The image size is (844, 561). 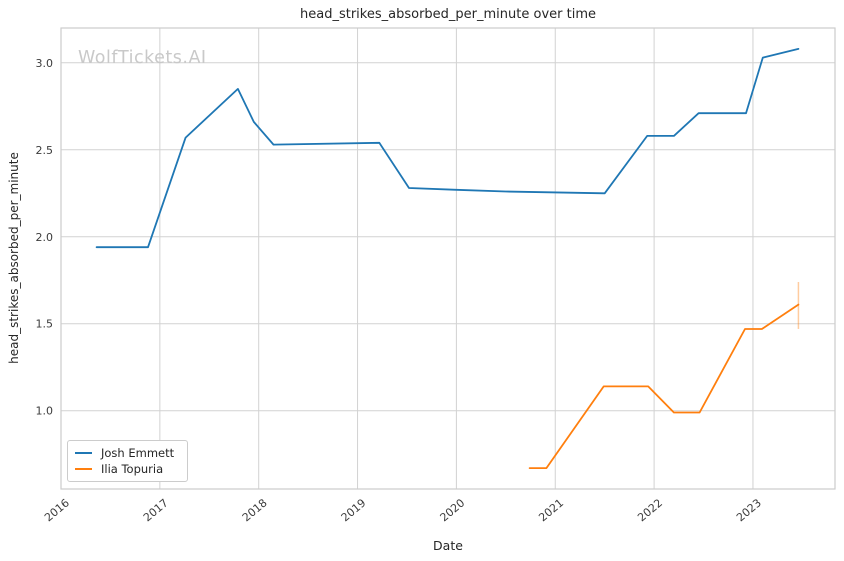 What do you see at coordinates (156, 510) in the screenshot?
I see `x-tick-label: 2017` at bounding box center [156, 510].